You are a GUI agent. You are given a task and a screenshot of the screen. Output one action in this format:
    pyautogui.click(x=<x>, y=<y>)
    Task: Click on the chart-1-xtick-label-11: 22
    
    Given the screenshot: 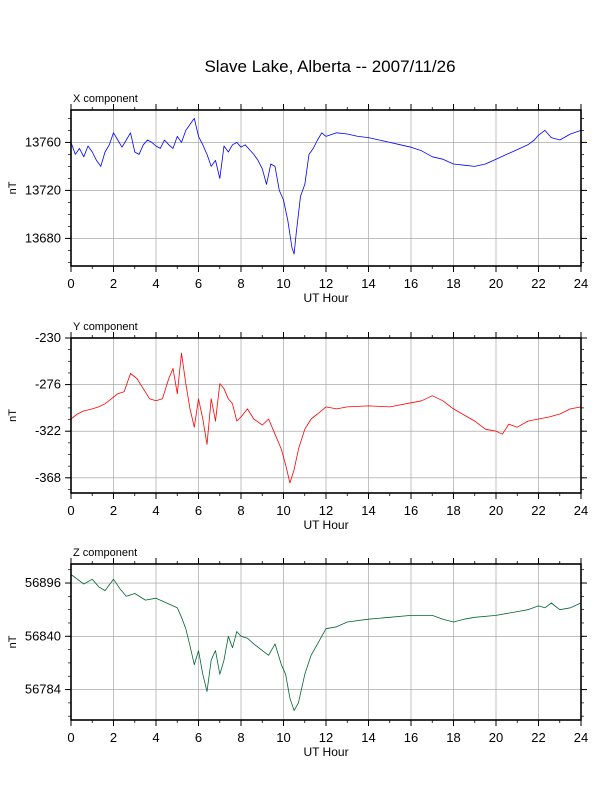 What is the action you would take?
    pyautogui.click(x=538, y=283)
    